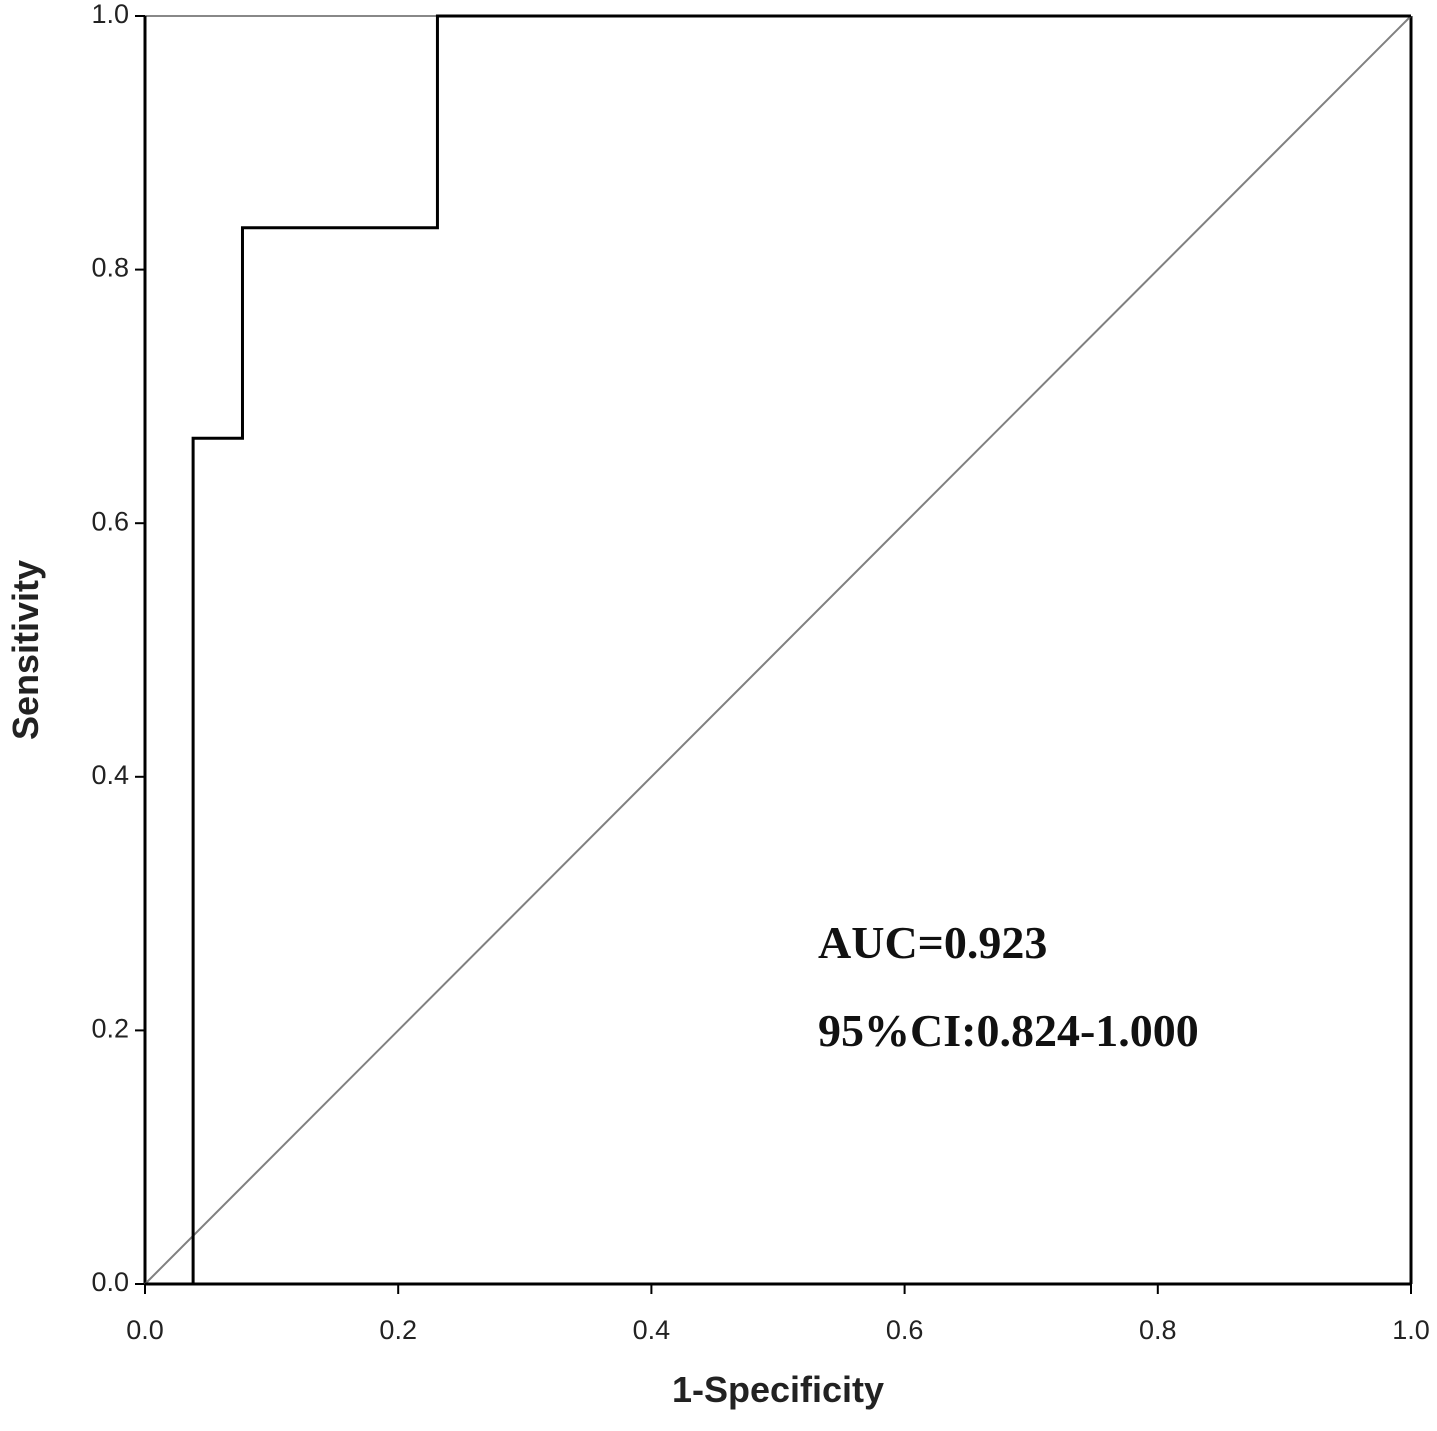 Image resolution: width=1437 pixels, height=1431 pixels. I want to click on x-axis-title: 1-Specificity, so click(778, 1389).